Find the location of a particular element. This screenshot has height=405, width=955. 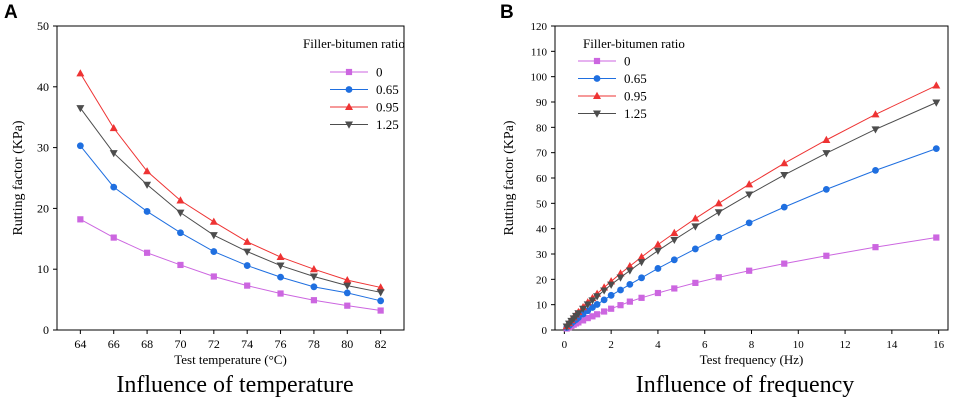

y-tick-label: 70 is located at coordinates (542, 154).